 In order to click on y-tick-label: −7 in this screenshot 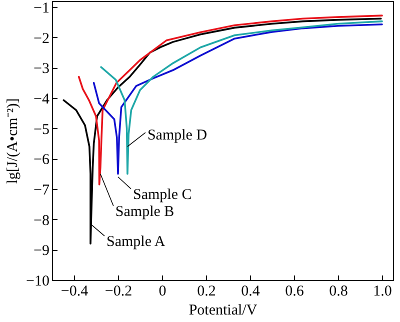, I will do `click(42, 190)`.